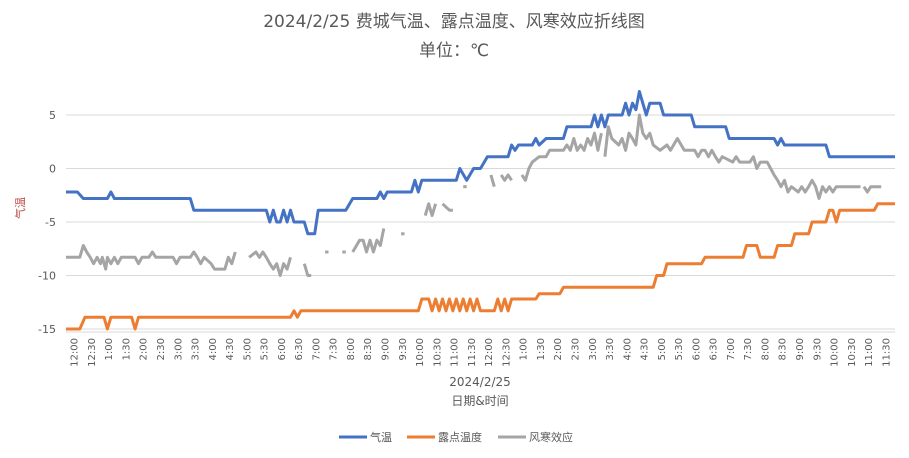 The width and height of the screenshot is (909, 458). I want to click on chart-subtitle: 单位：℃, so click(454, 51).